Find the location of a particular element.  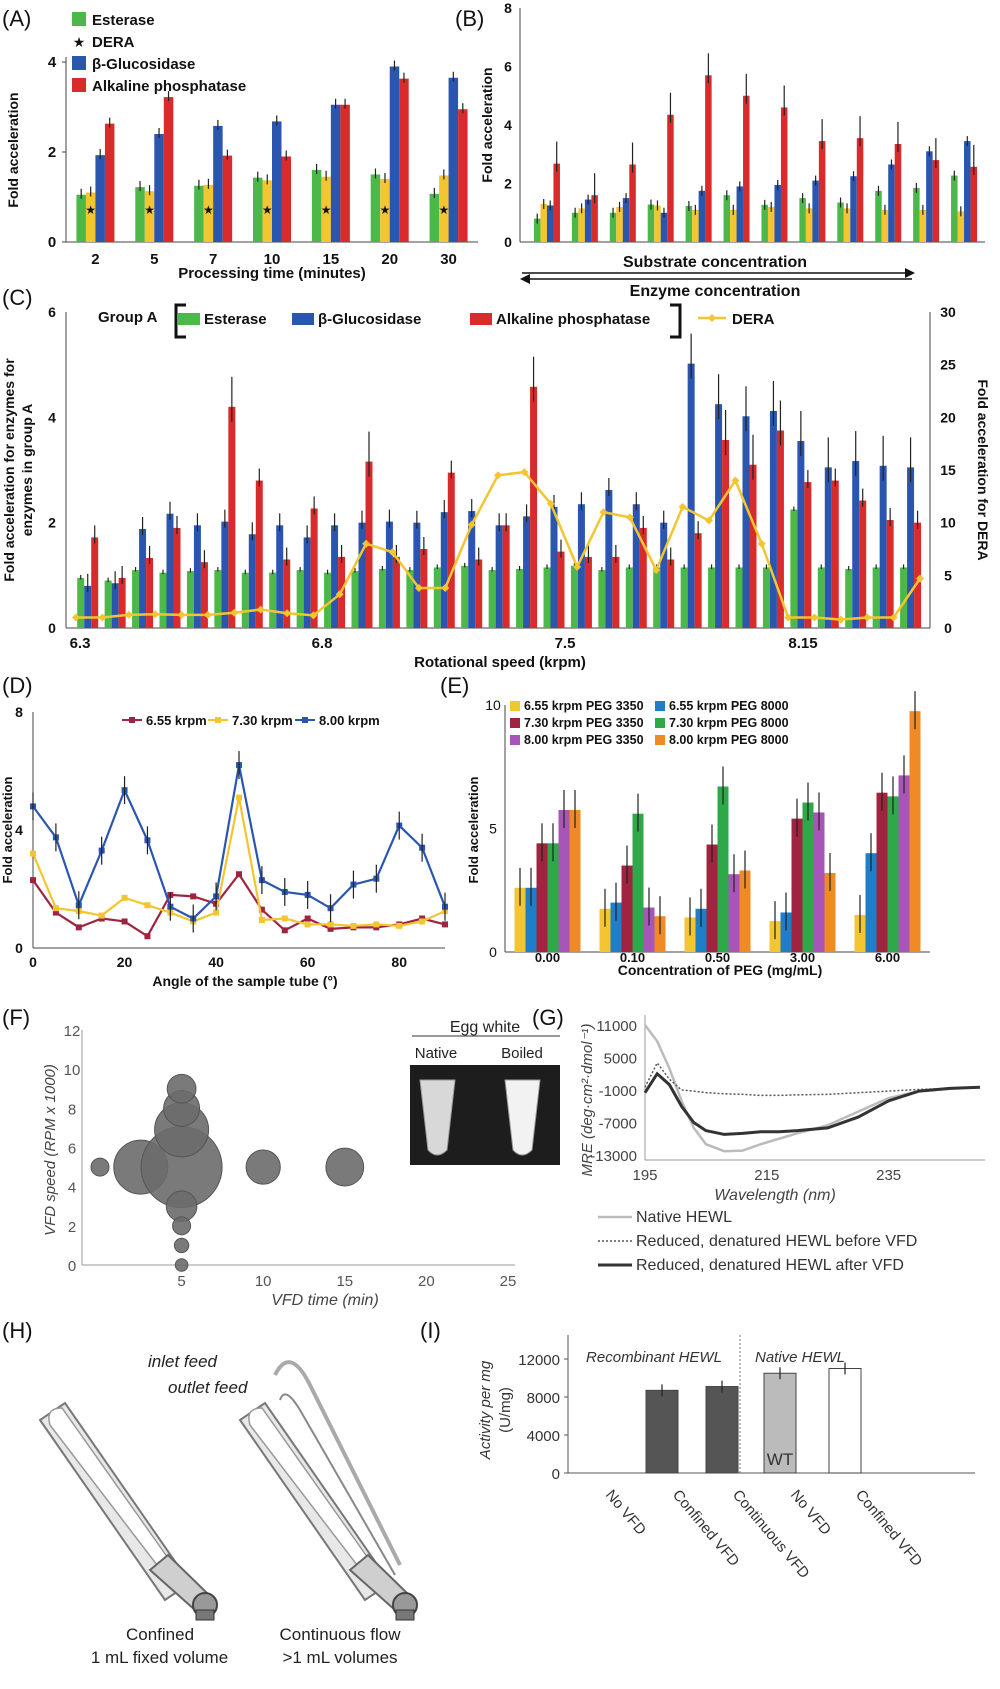

y-tick-label: 8000 is located at coordinates (543, 1398).